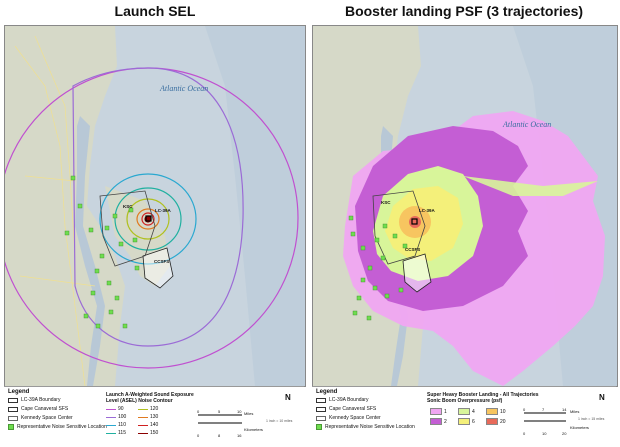 The image size is (620, 447). I want to click on shelf-shading, so click(255, 206).